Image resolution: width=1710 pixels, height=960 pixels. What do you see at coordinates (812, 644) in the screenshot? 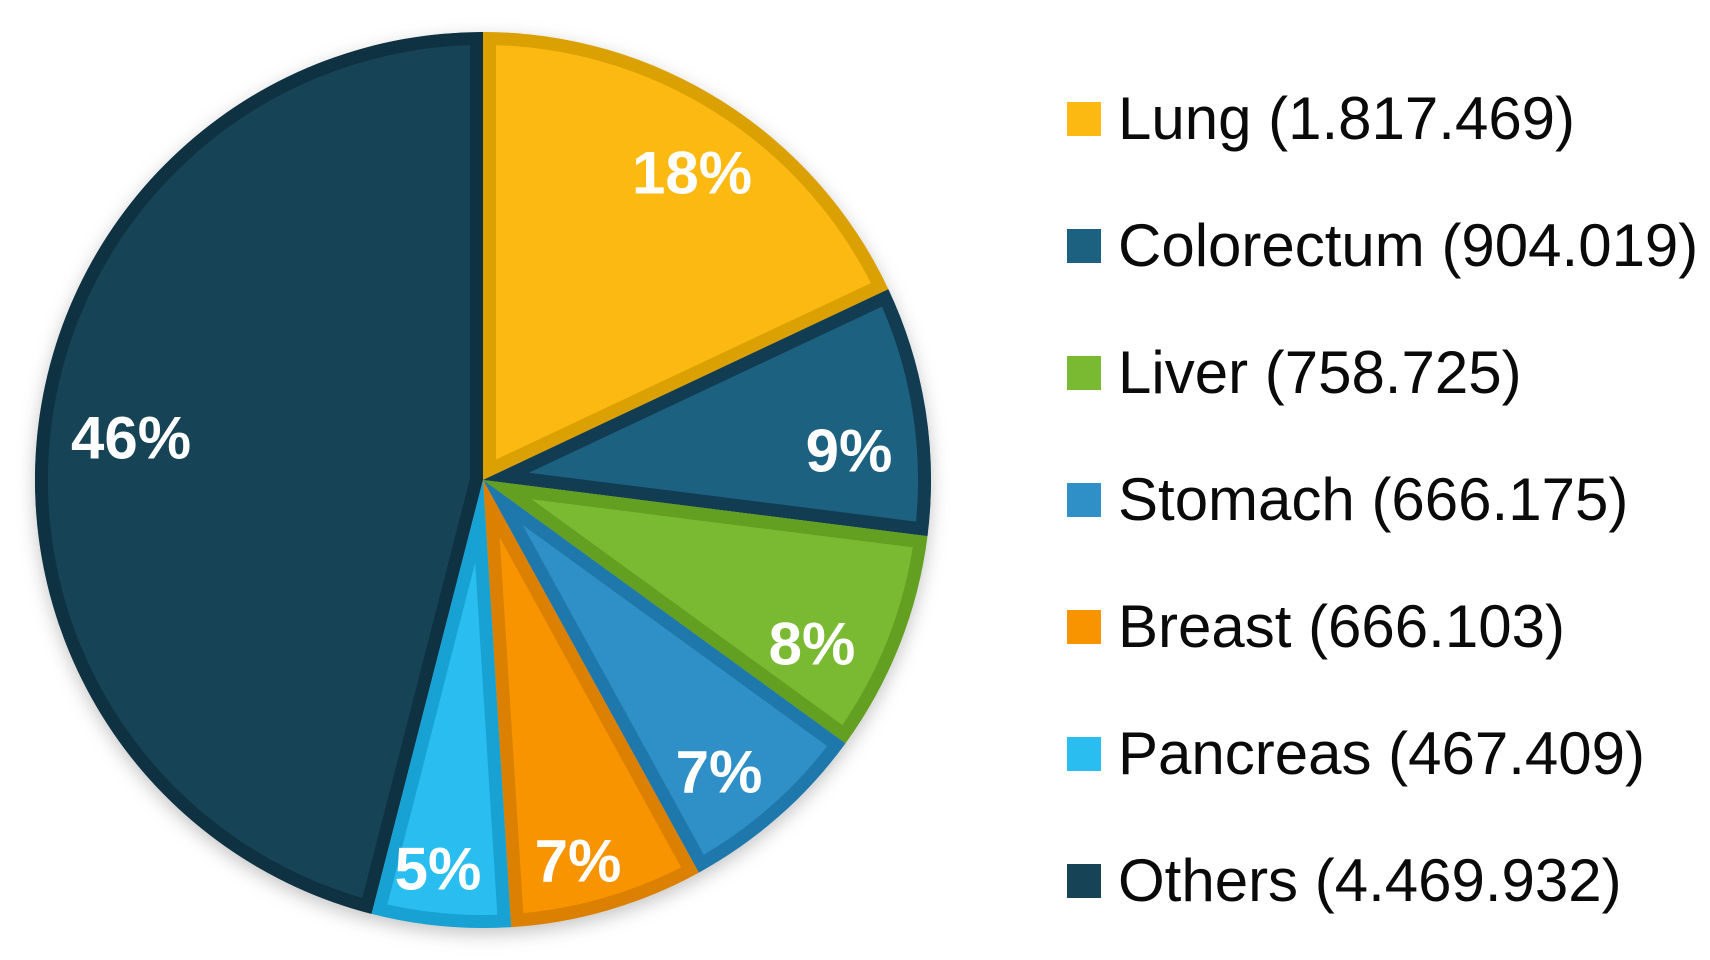
I see `slice-percent-label-liver: 8%` at bounding box center [812, 644].